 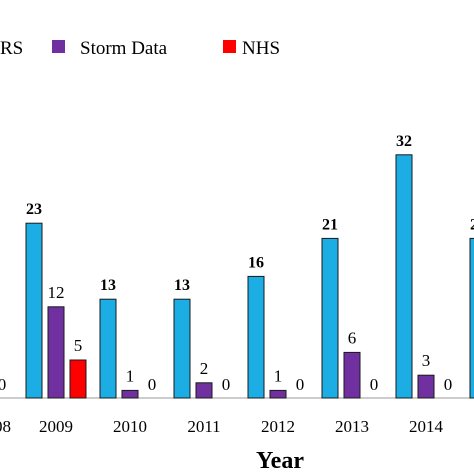 What do you see at coordinates (203, 426) in the screenshot?
I see `x-tick-2011: 2011` at bounding box center [203, 426].